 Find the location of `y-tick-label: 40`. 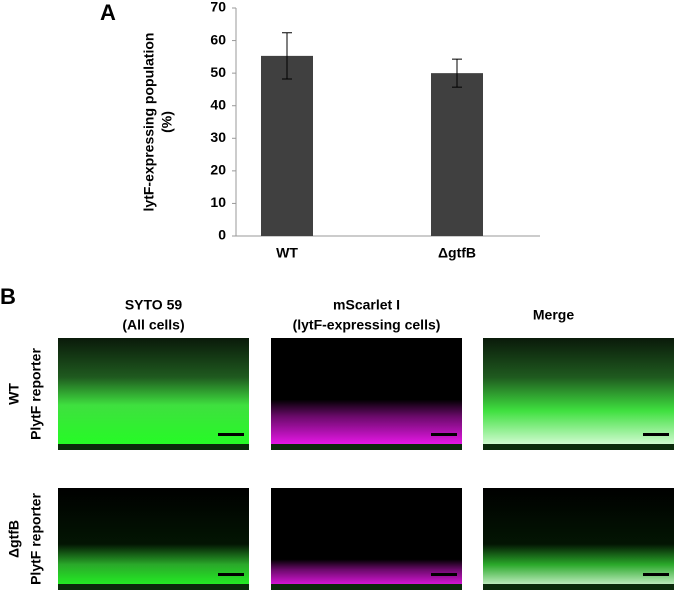

y-tick-label: 40 is located at coordinates (218, 104).